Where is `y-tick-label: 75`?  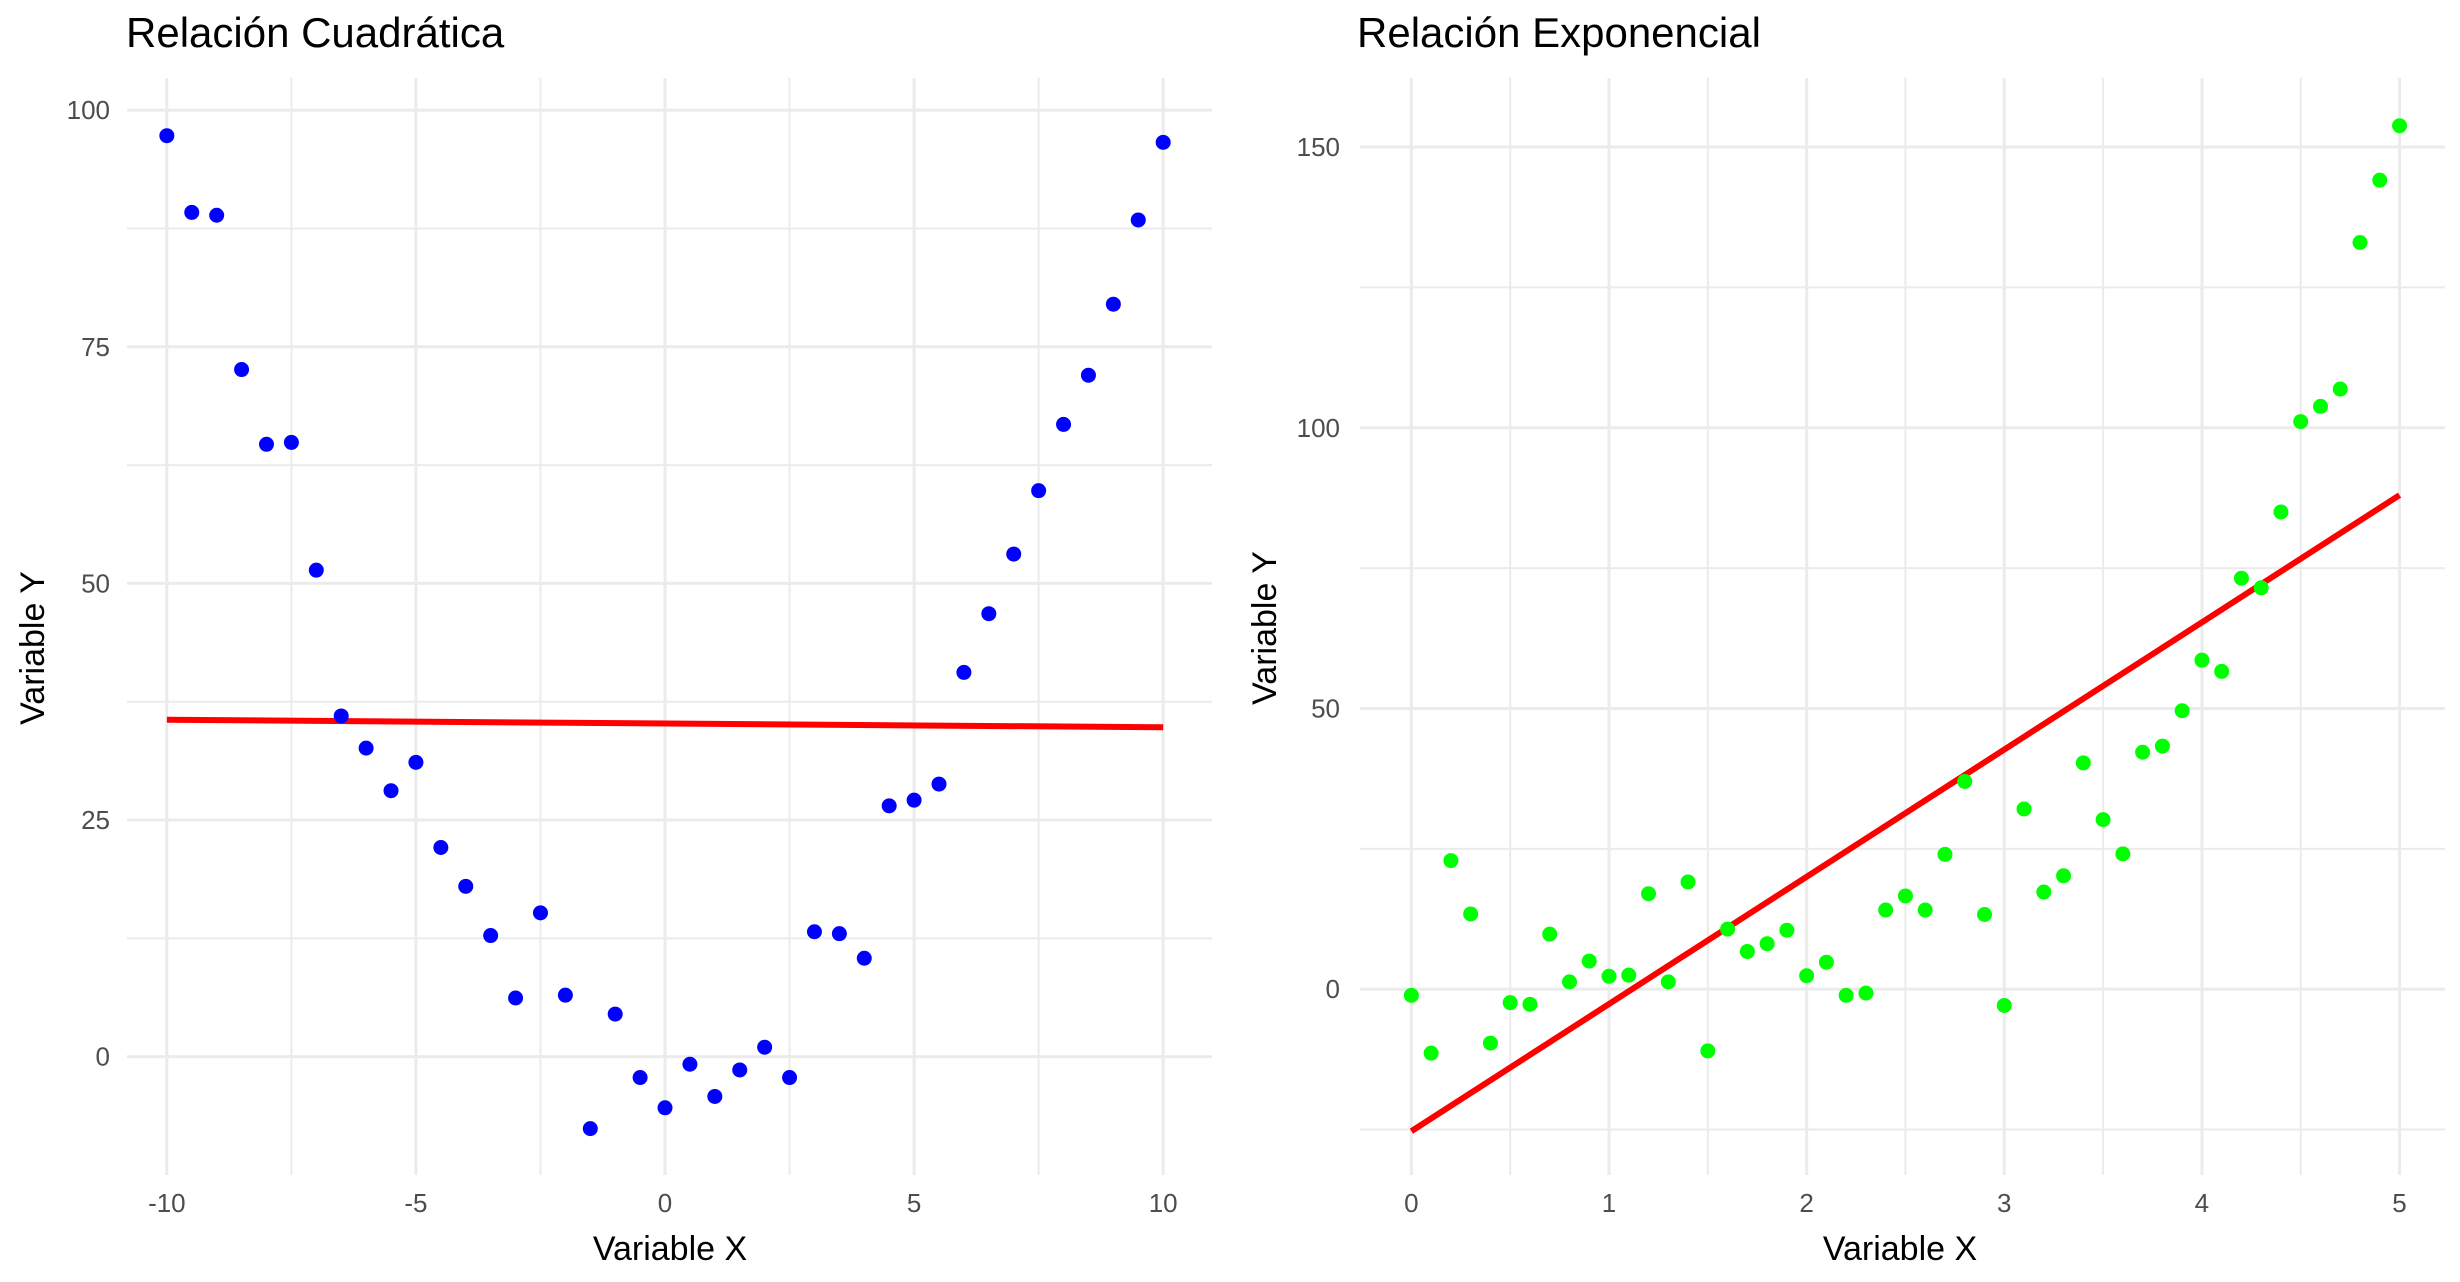 y-tick-label: 75 is located at coordinates (95, 347).